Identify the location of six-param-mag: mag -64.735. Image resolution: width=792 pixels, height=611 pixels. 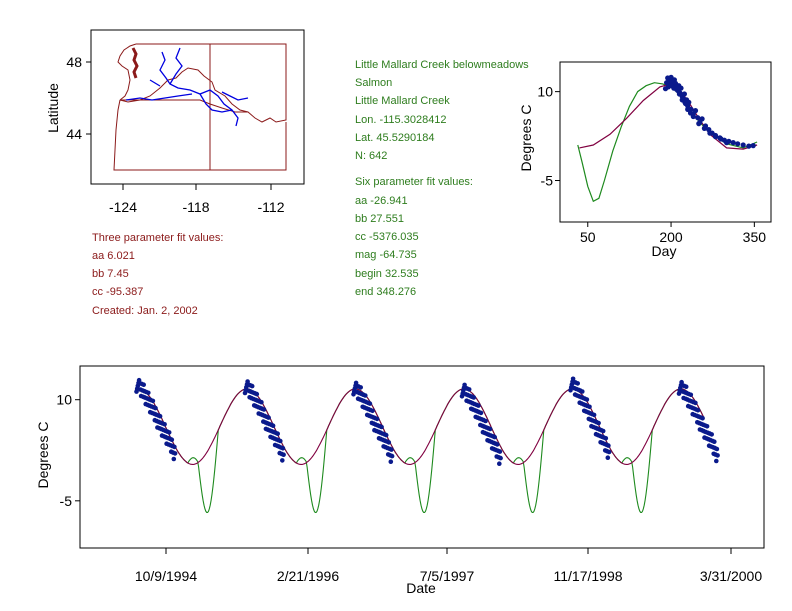
(386, 255).